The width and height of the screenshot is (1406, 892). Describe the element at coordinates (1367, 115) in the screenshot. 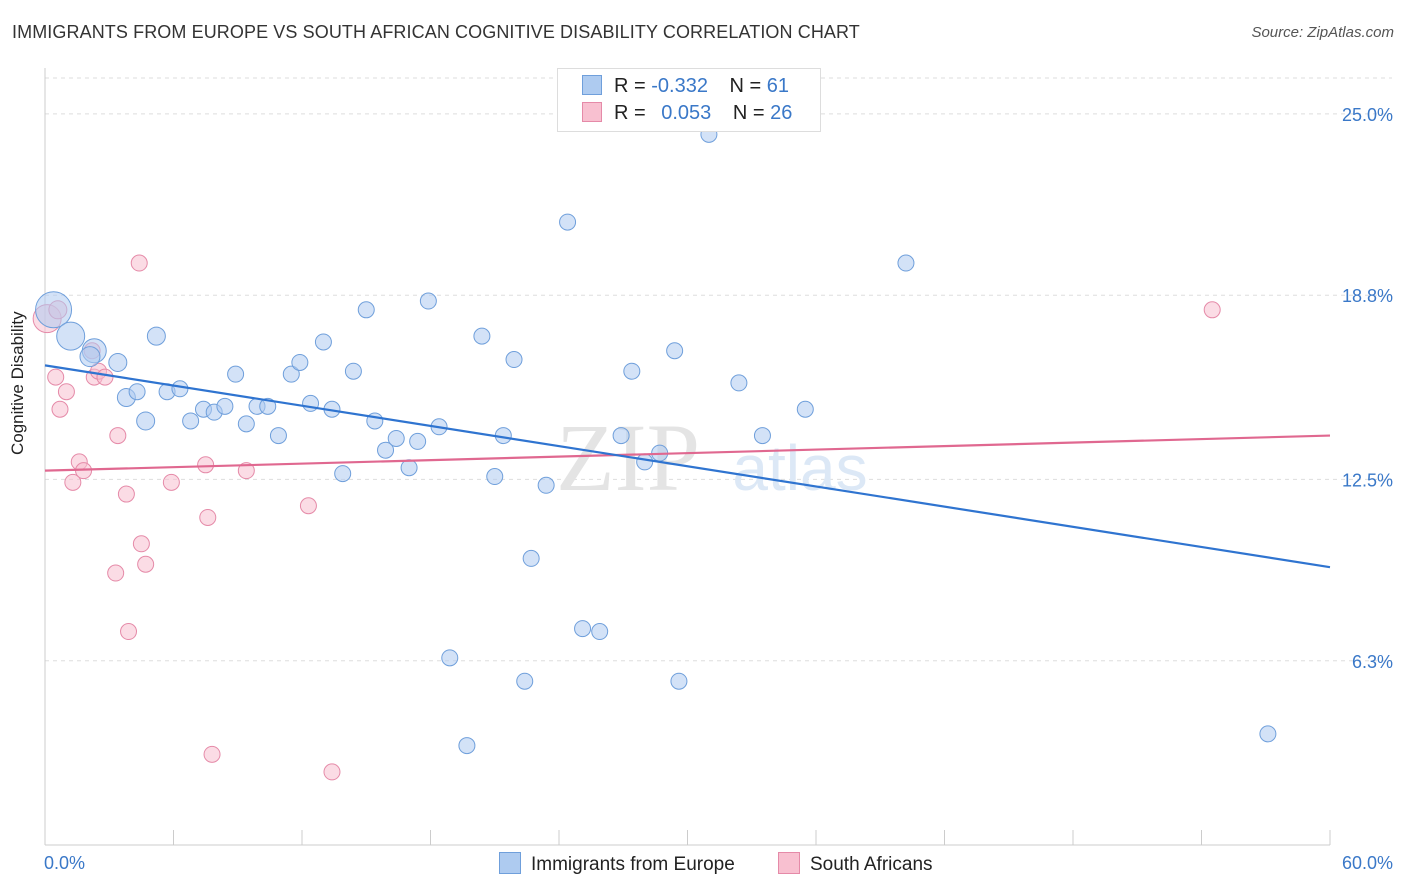

I see `y-tick-label: 25.0%` at that location.